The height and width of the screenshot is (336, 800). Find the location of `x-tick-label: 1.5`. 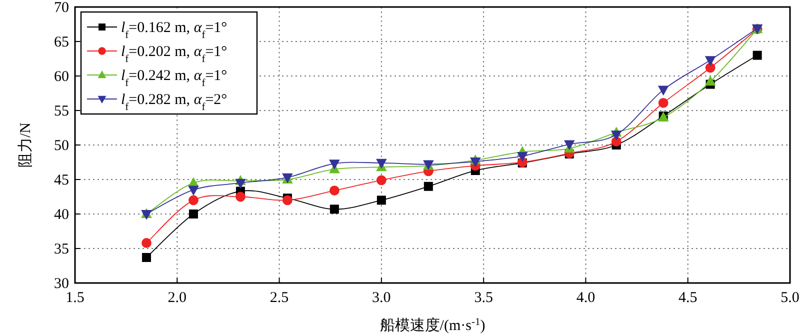

x-tick-label: 1.5 is located at coordinates (75, 298).